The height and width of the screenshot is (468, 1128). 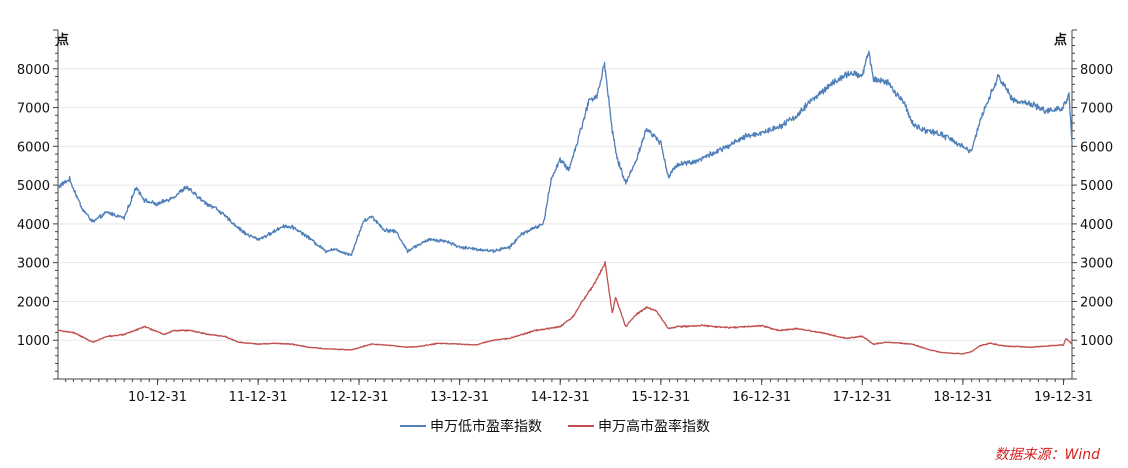 What do you see at coordinates (962, 397) in the screenshot?
I see `x-tick-label: 18-12-31` at bounding box center [962, 397].